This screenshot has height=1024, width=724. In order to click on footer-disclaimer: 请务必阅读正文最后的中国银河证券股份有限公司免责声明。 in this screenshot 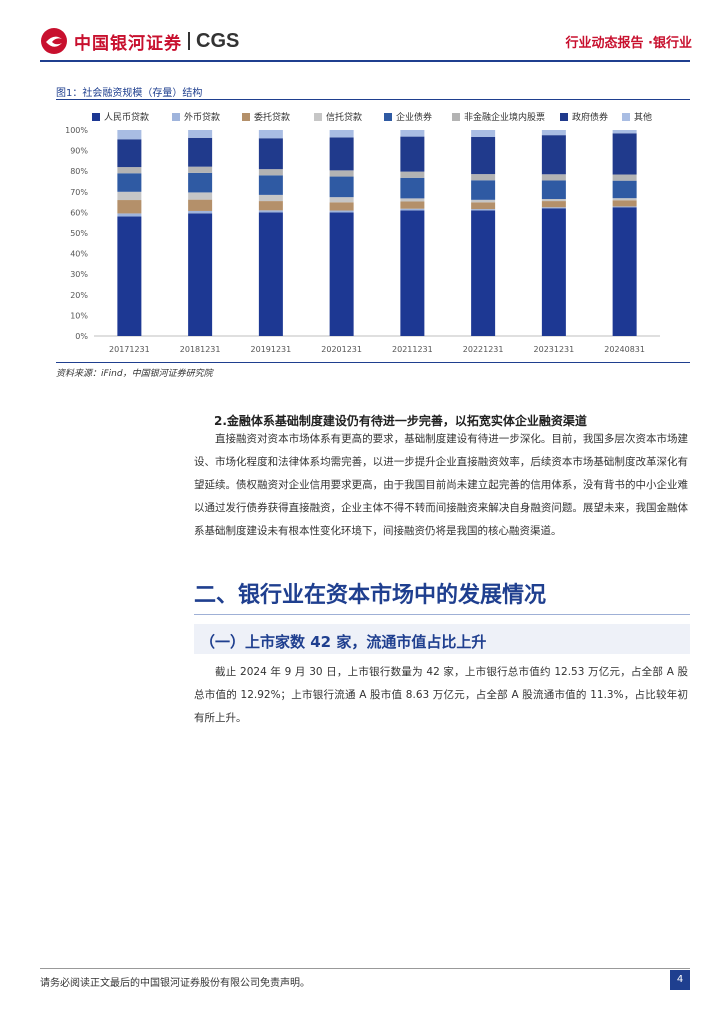, I will do `click(175, 983)`.